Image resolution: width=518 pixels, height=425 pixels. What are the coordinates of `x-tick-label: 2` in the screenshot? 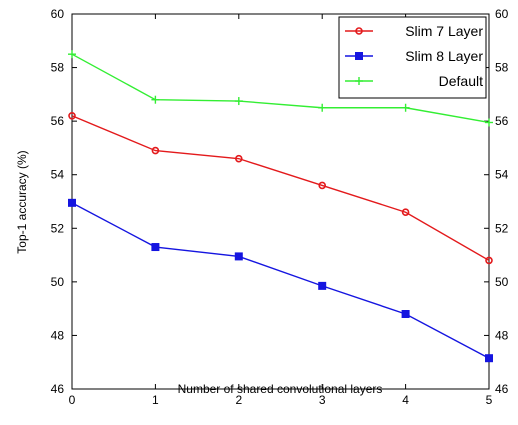 It's located at (238, 400).